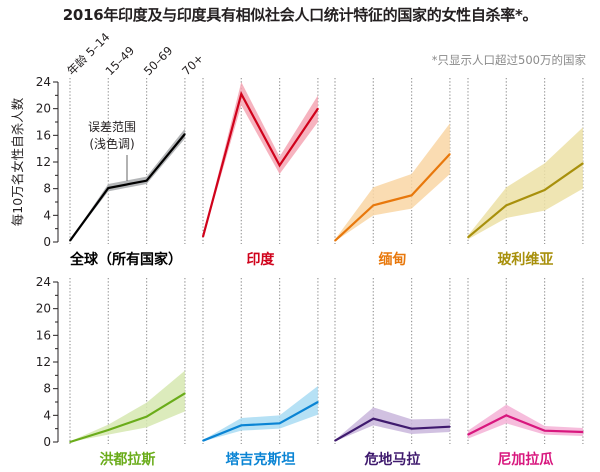 The height and width of the screenshot is (472, 600). I want to click on panel-label-2: 缅甸, so click(392, 259).